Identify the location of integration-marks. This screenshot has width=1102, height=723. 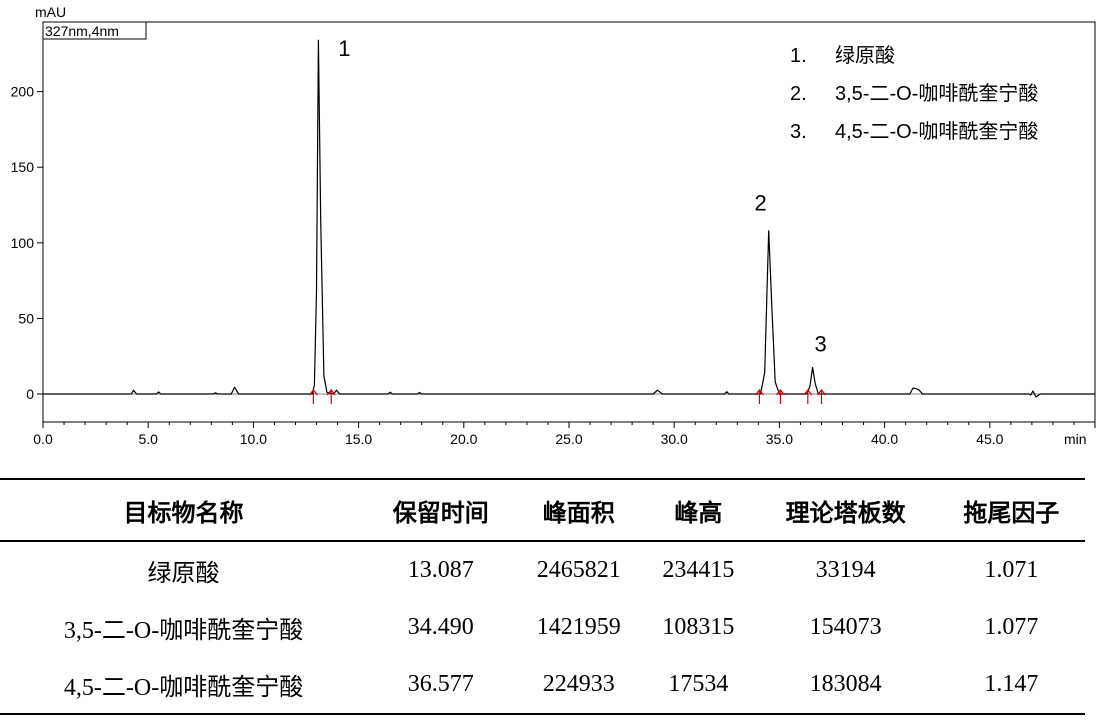
(567, 396).